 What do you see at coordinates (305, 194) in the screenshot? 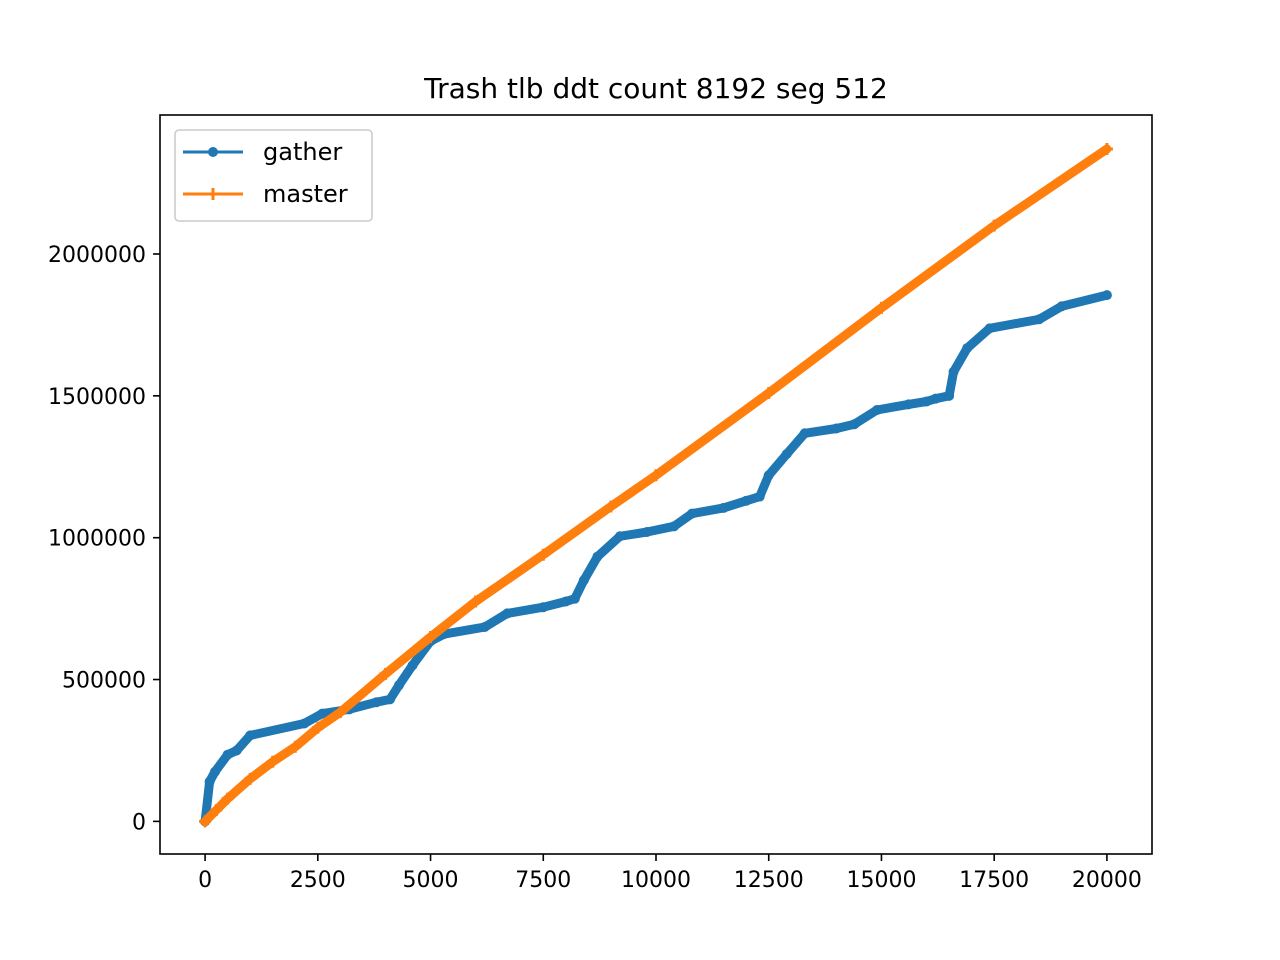
I see `legend-label-master: master` at bounding box center [305, 194].